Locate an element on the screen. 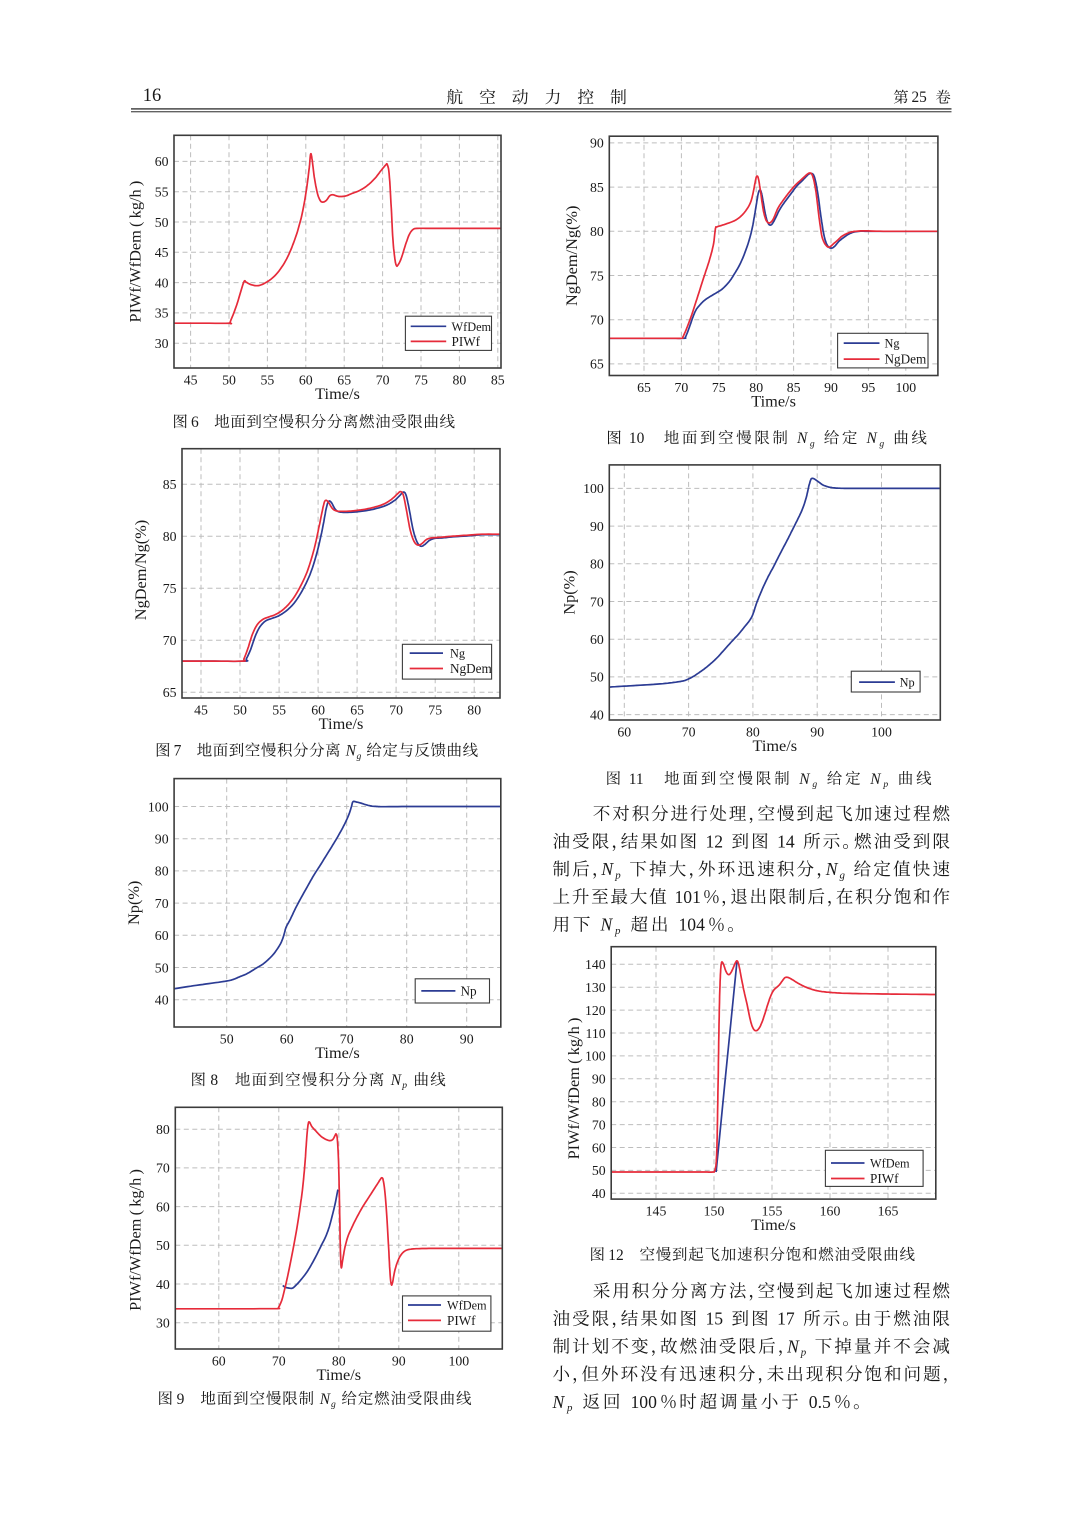  svg-text: 101 is located at coordinates (688, 897).